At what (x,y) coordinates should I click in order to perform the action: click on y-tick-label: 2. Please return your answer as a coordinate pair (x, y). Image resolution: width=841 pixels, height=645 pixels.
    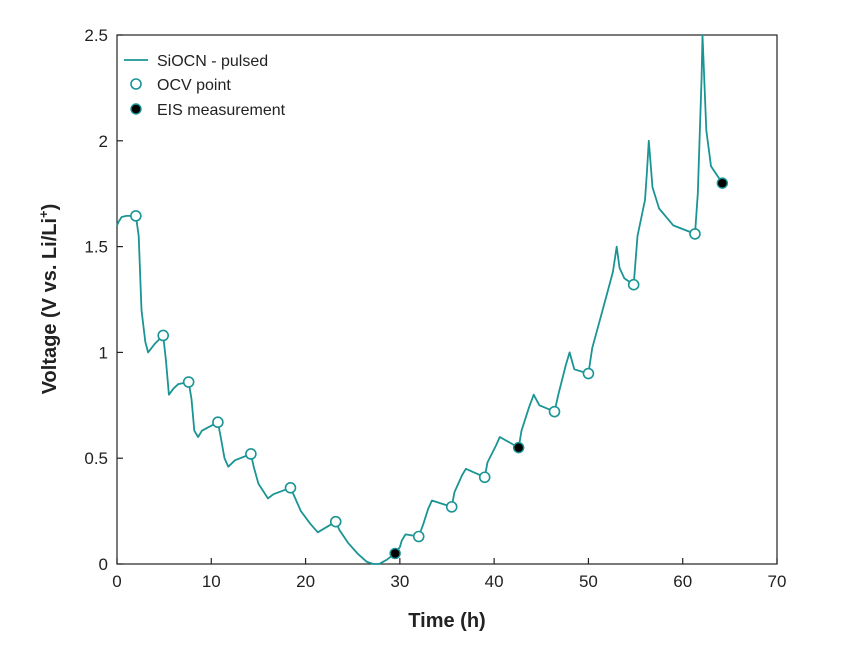
    Looking at the image, I should click on (103, 141).